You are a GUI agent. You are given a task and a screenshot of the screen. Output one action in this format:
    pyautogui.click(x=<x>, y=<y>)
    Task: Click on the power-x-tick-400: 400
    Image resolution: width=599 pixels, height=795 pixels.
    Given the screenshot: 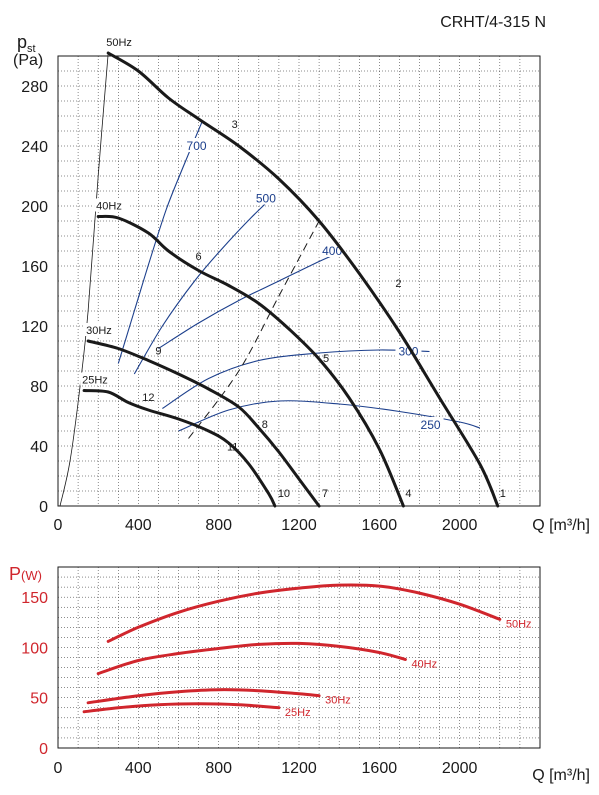 What is the action you would take?
    pyautogui.click(x=138, y=768)
    